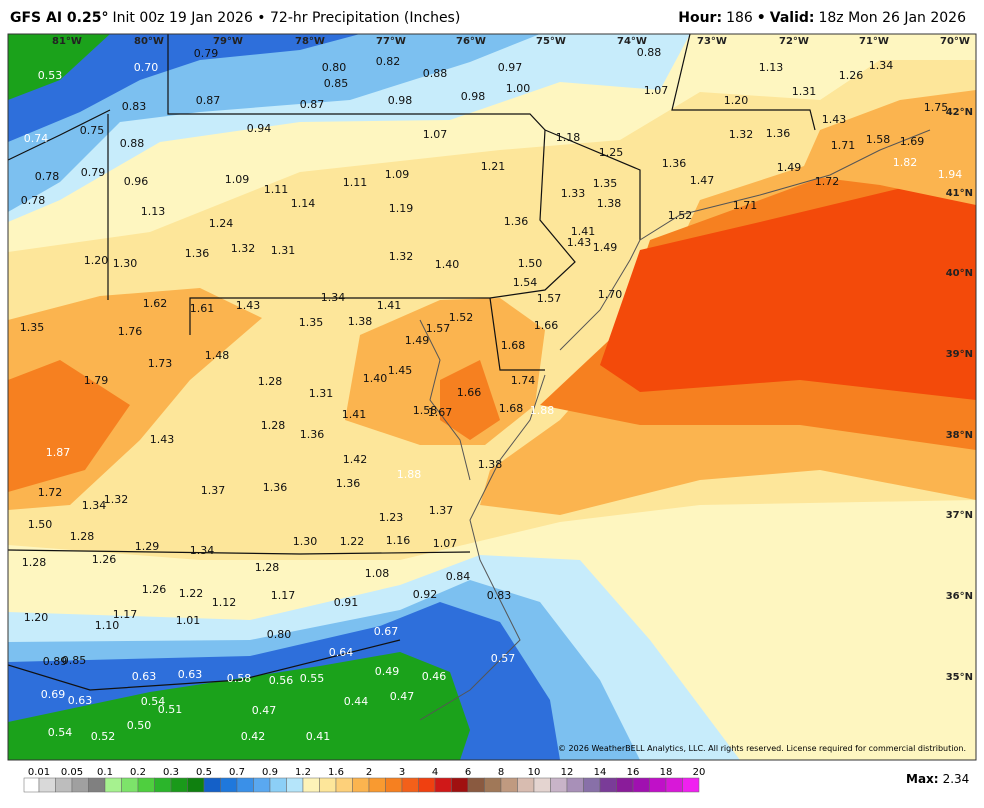 Image resolution: width=984 pixels, height=808 pixels. Describe the element at coordinates (573, 193) in the screenshot. I see `precip-value: 1.33` at that location.